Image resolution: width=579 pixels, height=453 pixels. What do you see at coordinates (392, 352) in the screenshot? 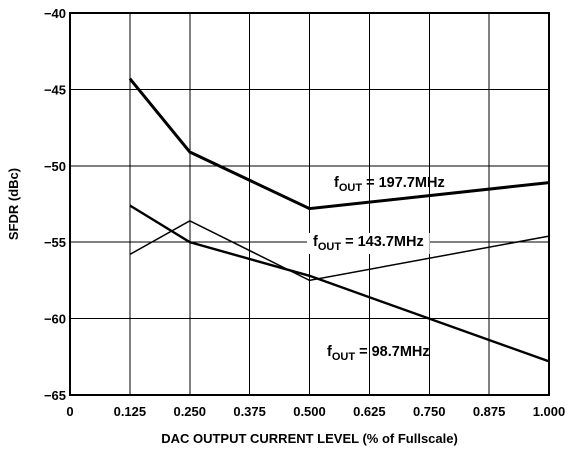
I see `series-label-rest-2: = 98.7MHz` at bounding box center [392, 352].